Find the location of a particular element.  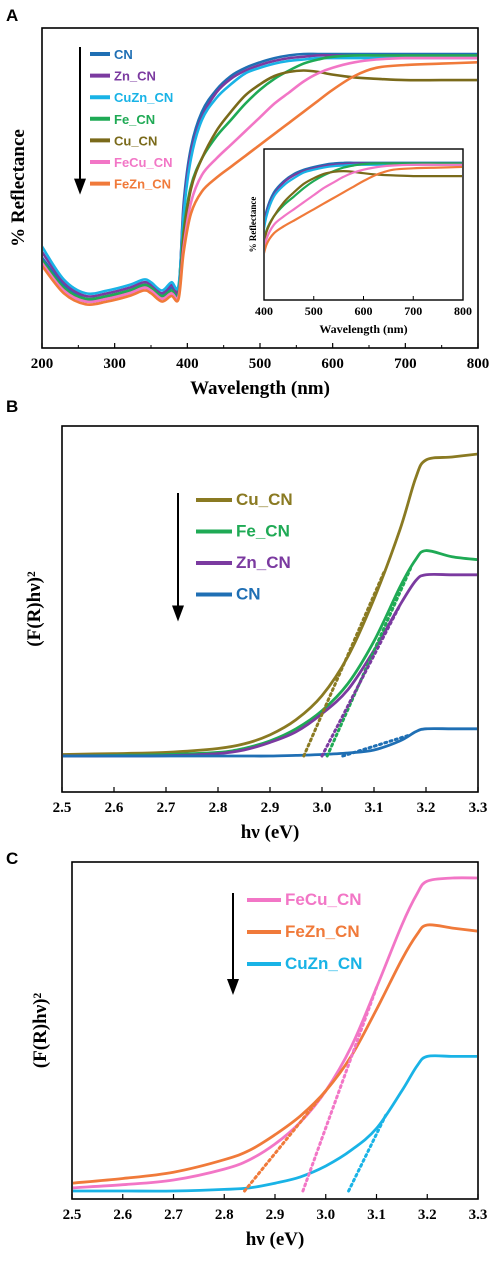

inset-frame is located at coordinates (363, 224).